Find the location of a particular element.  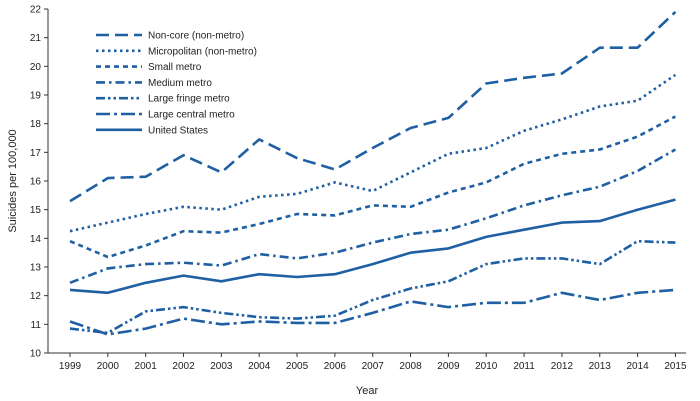

x-tick-label: 2010 is located at coordinates (486, 366).